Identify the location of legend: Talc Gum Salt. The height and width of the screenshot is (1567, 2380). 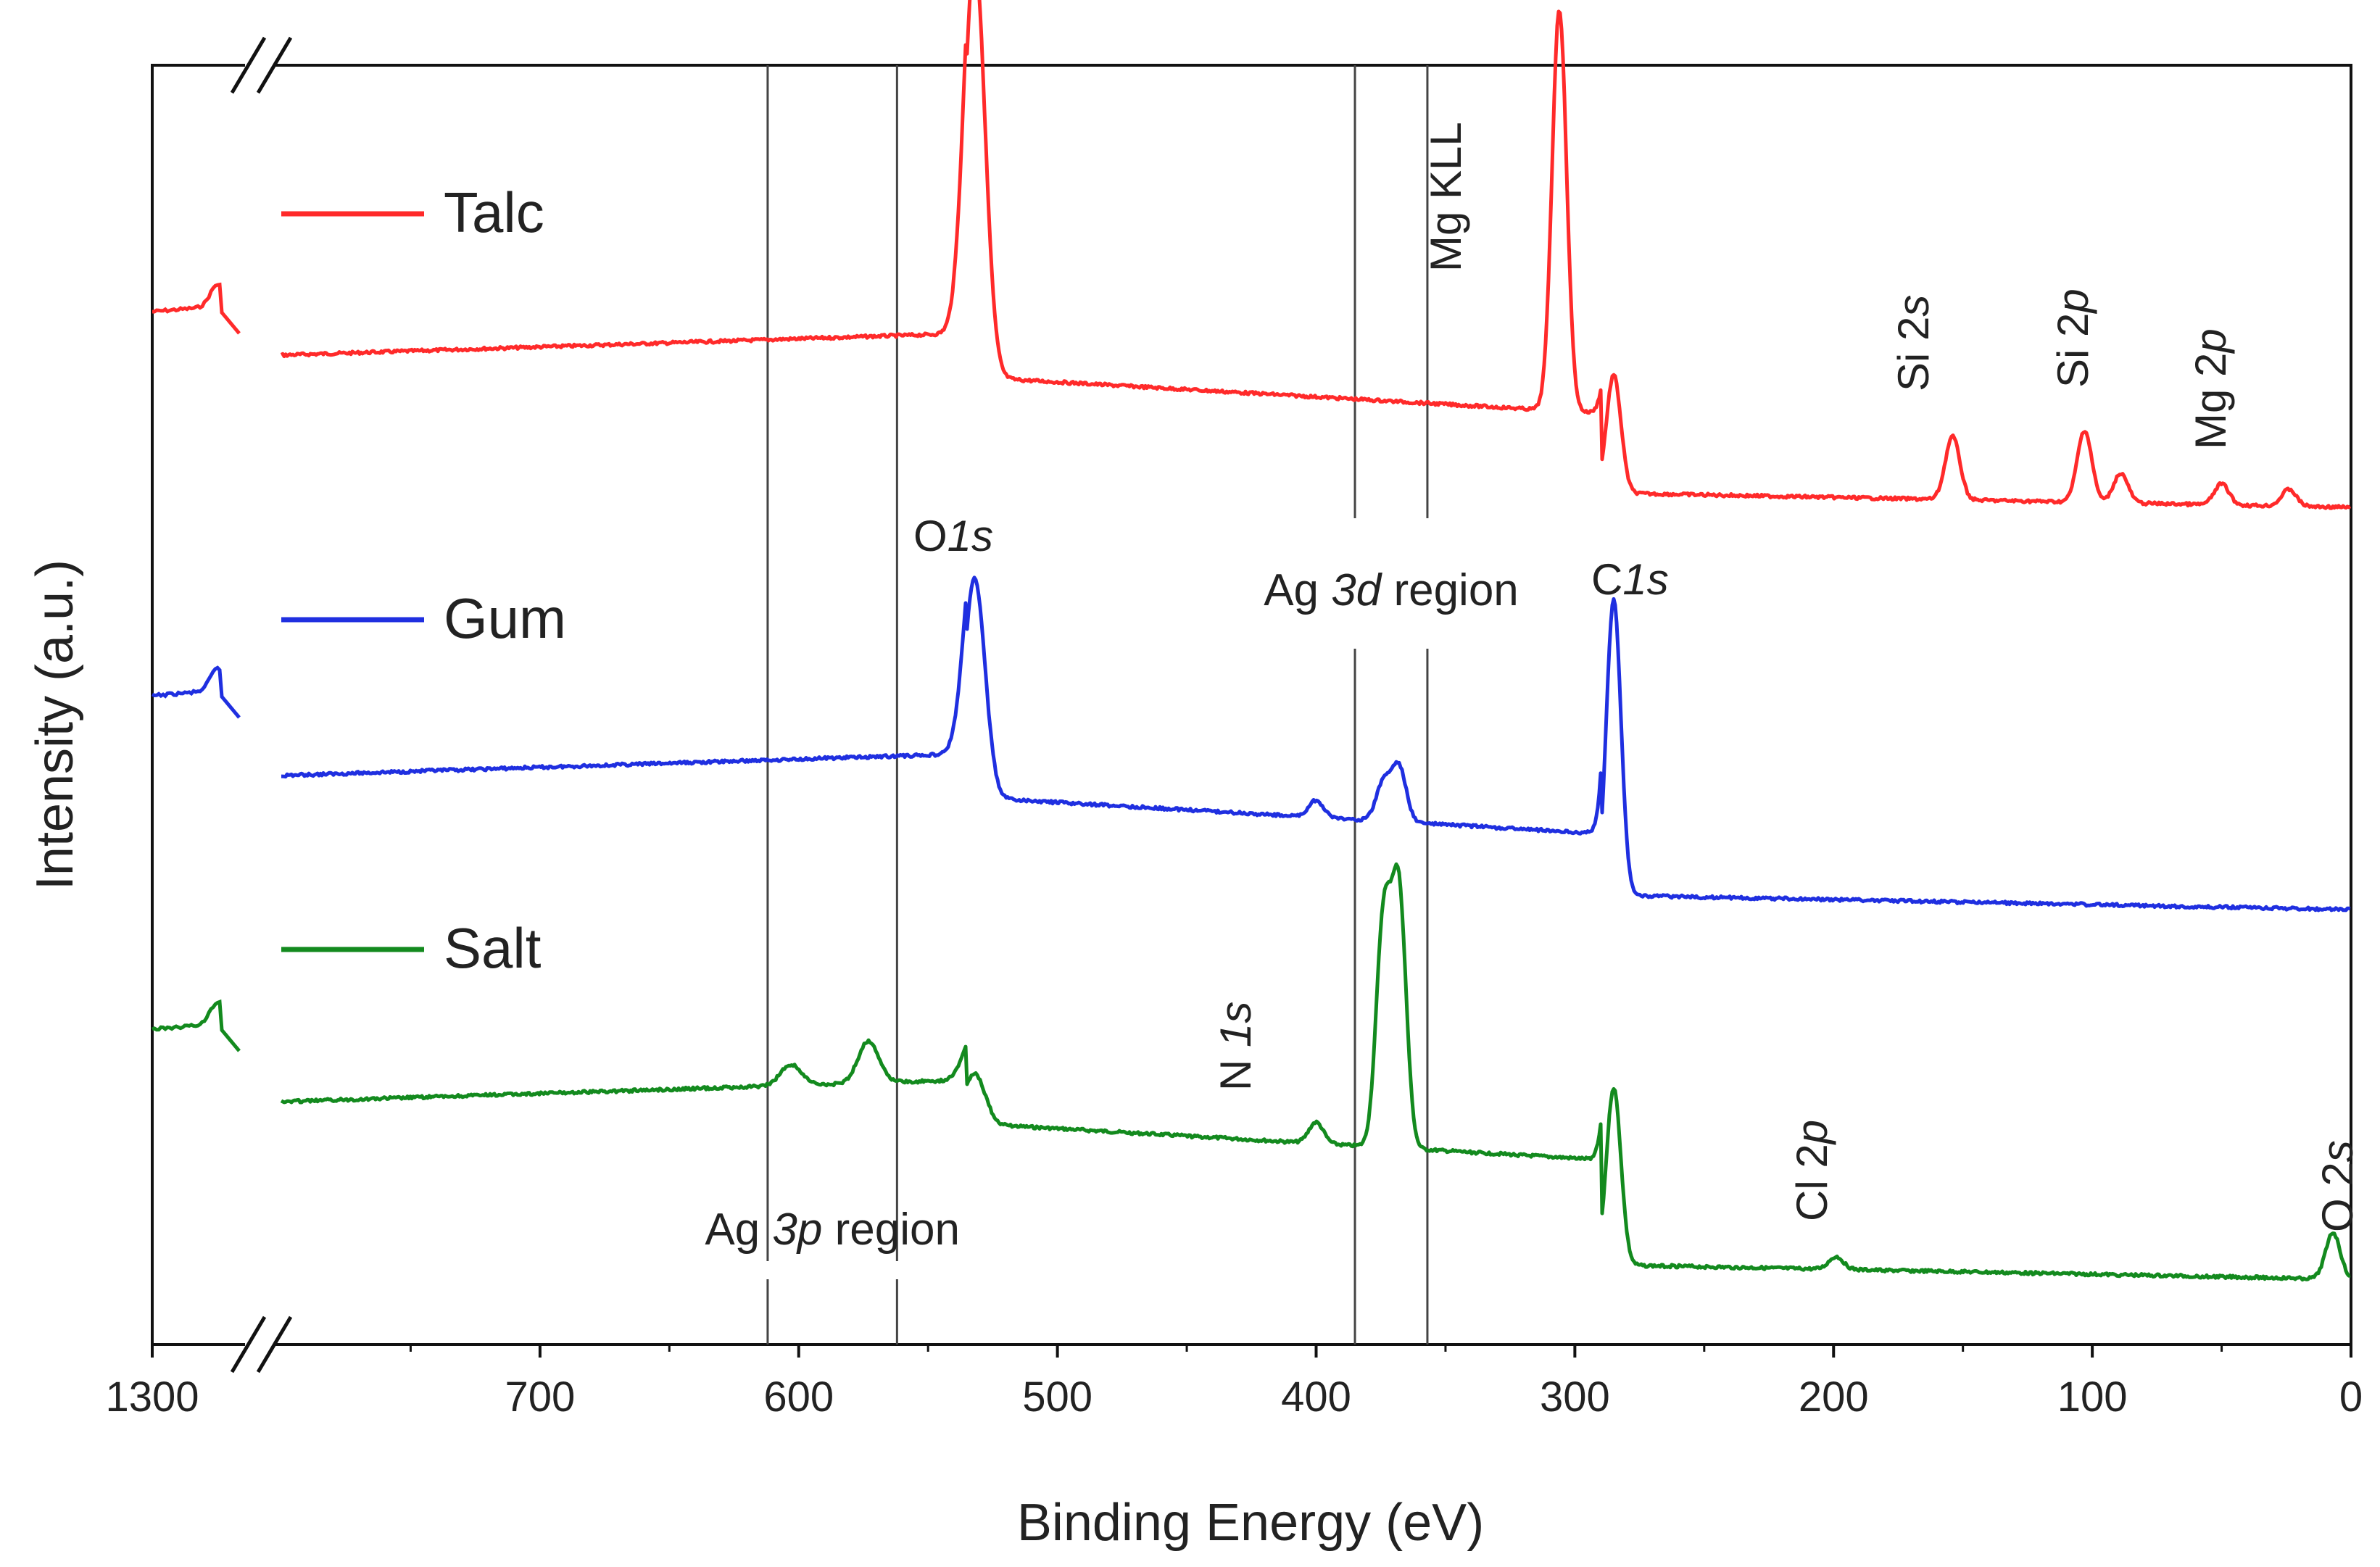
(423, 580).